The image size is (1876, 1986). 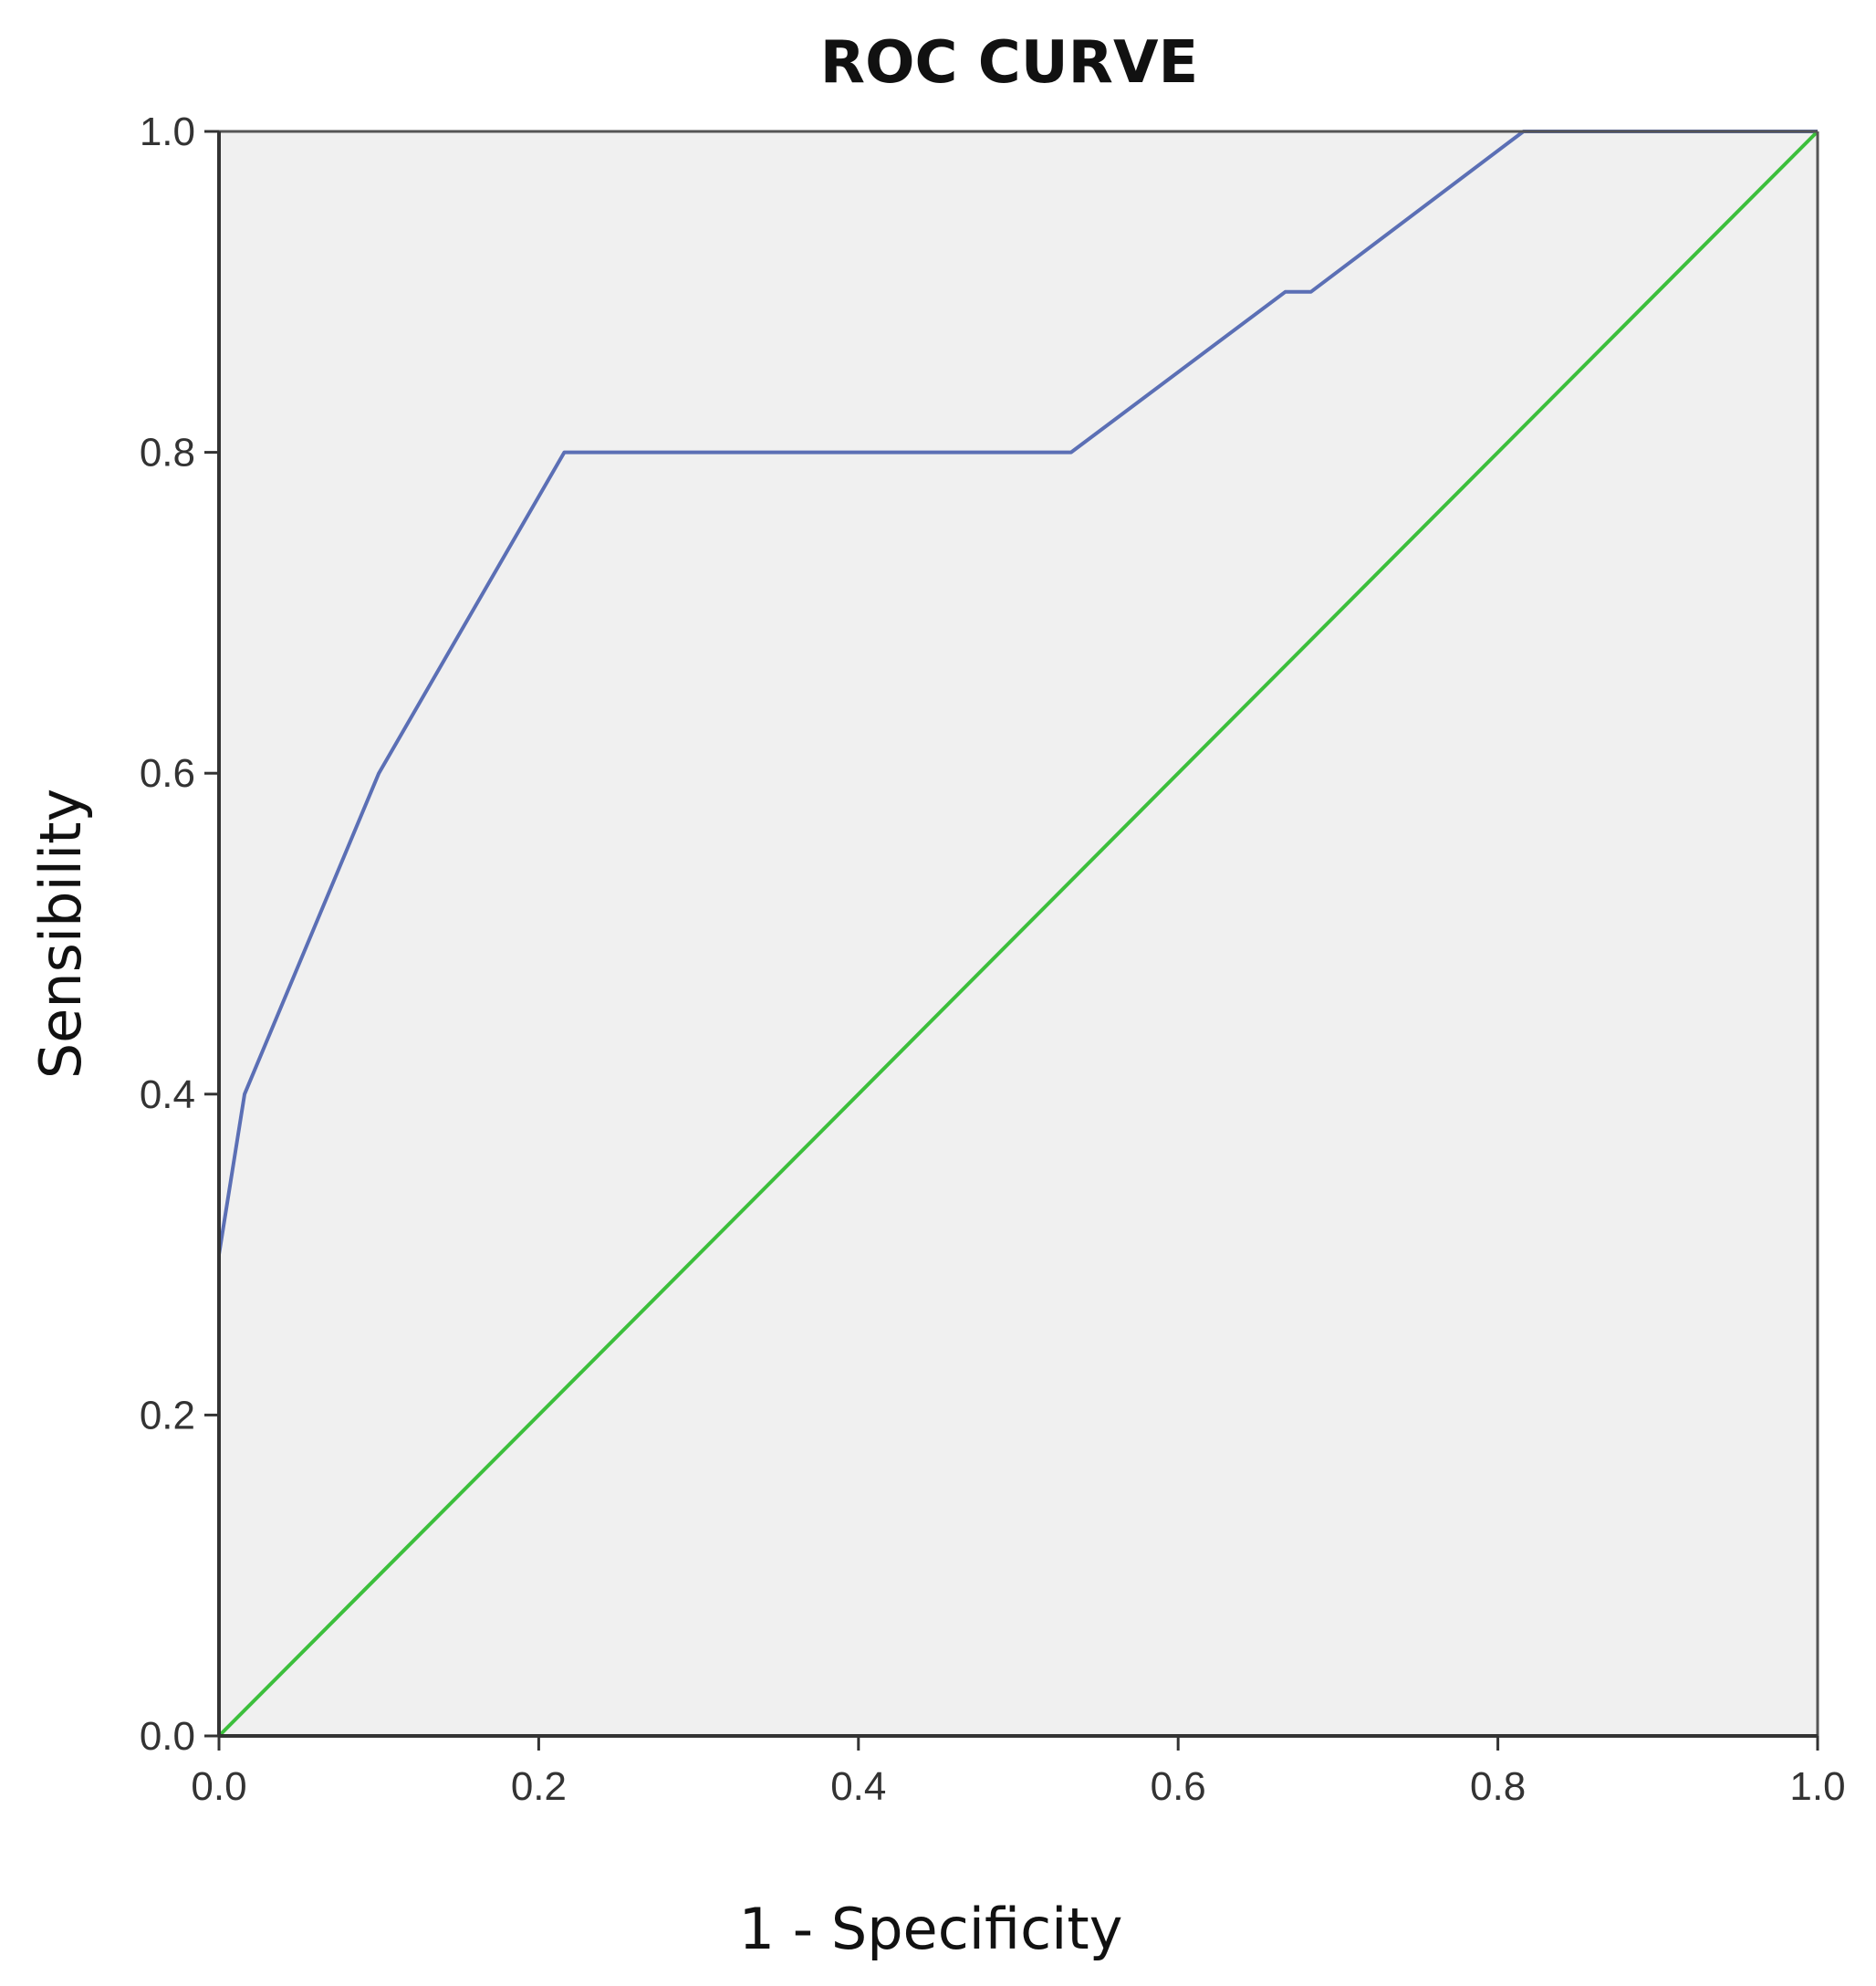 What do you see at coordinates (218, 1787) in the screenshot?
I see `x-tick-label: 0.0` at bounding box center [218, 1787].